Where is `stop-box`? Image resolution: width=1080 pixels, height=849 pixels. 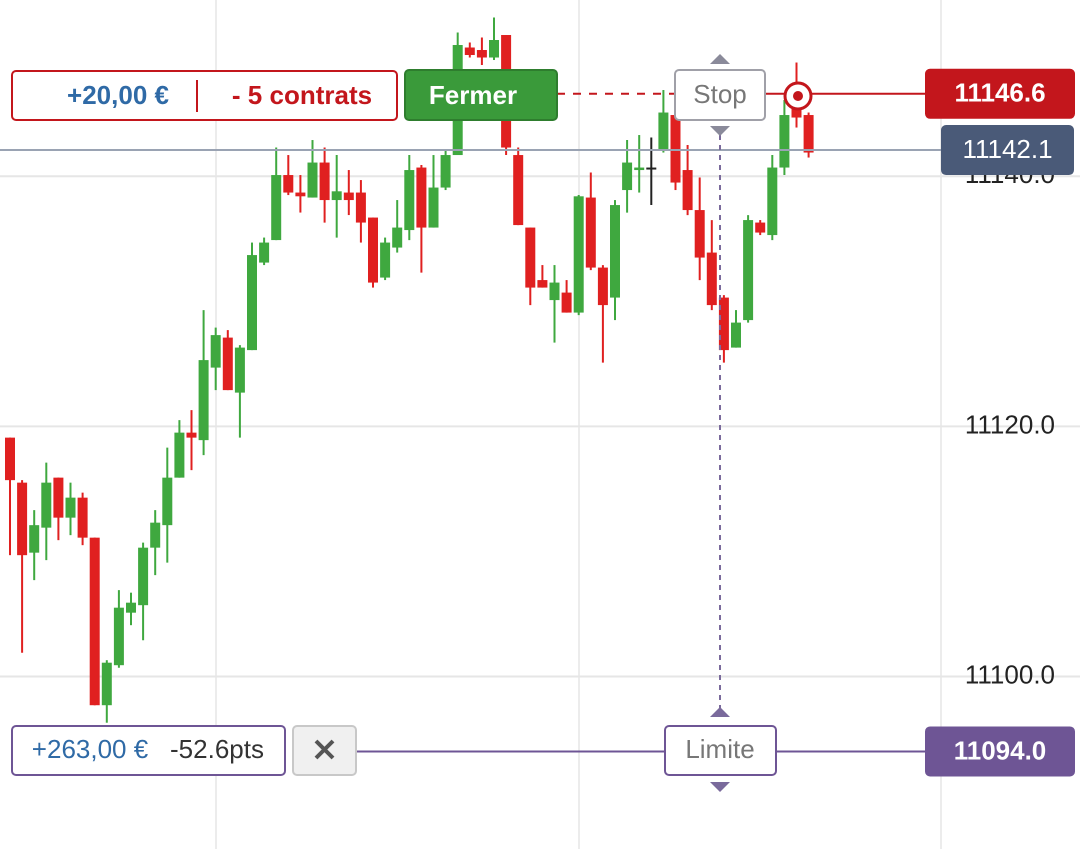
stop-box is located at coordinates (720, 95).